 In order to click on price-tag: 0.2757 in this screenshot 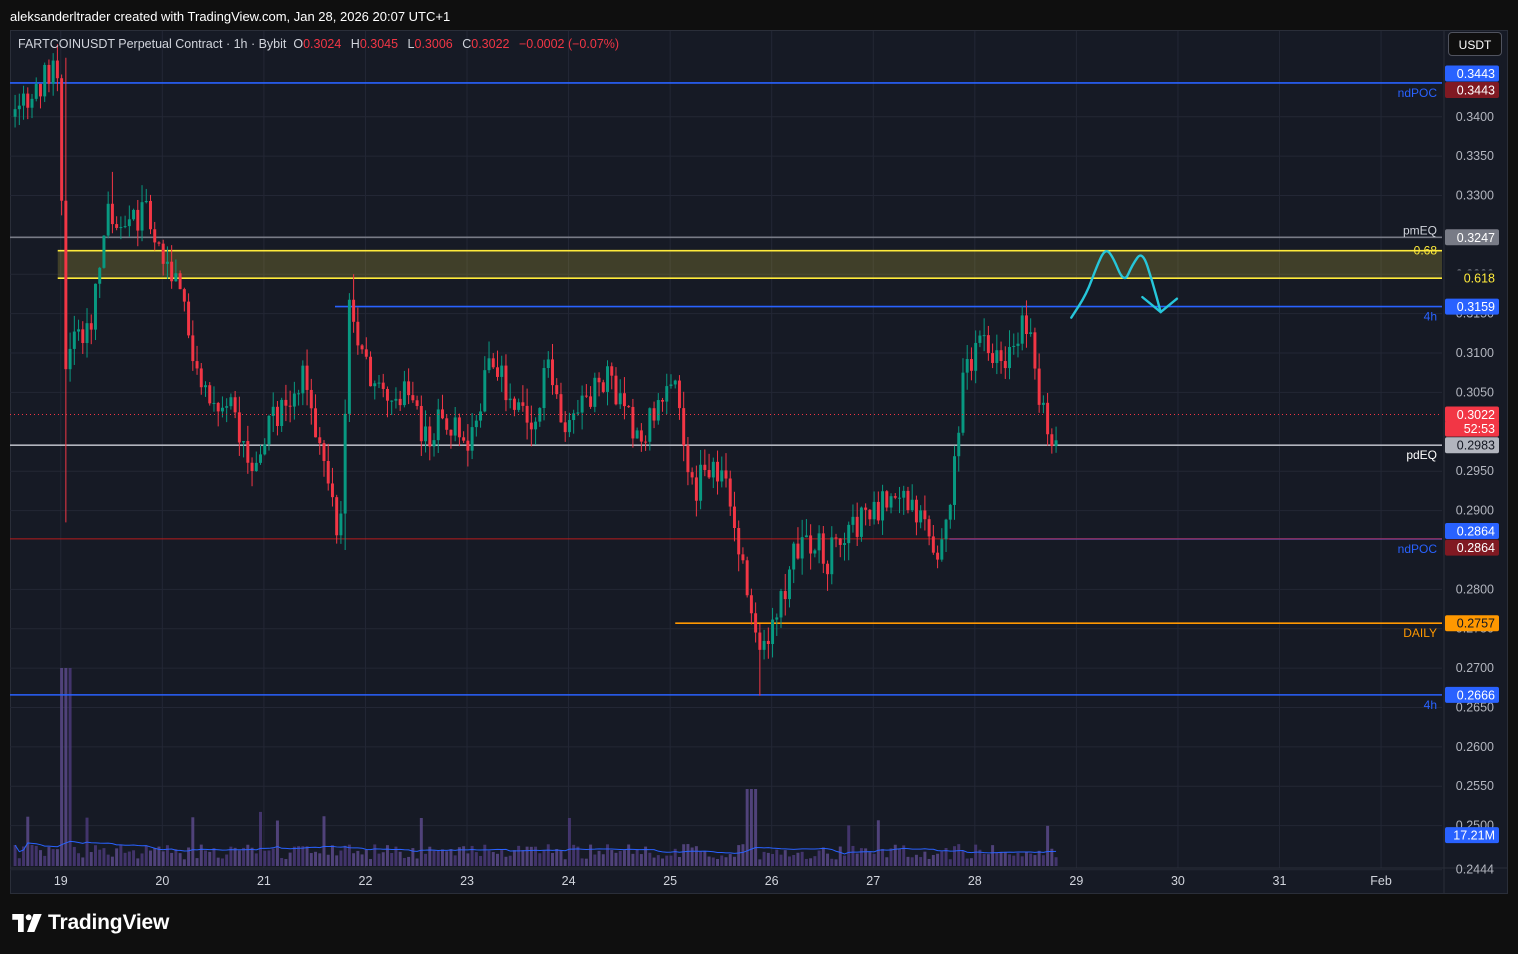, I will do `click(1476, 624)`.